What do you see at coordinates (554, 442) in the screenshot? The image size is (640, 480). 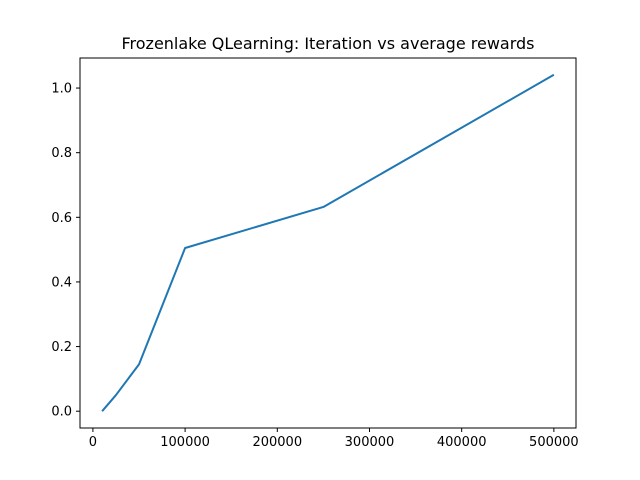 I see `x-tick-label: 500000` at bounding box center [554, 442].